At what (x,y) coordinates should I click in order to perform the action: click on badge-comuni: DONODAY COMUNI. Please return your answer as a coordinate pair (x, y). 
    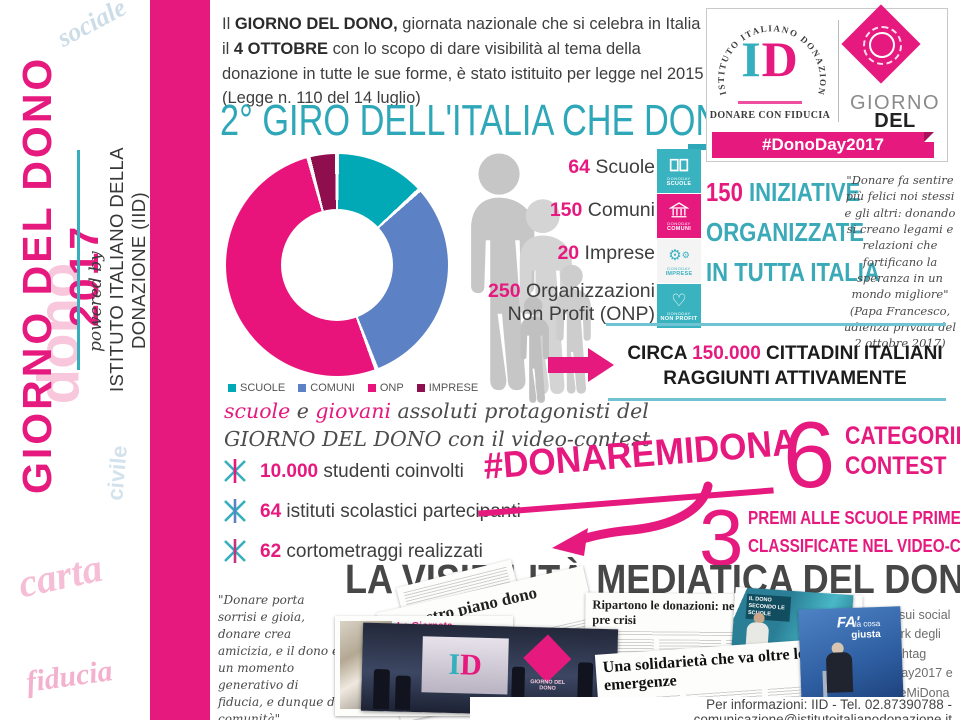
    Looking at the image, I should click on (679, 216).